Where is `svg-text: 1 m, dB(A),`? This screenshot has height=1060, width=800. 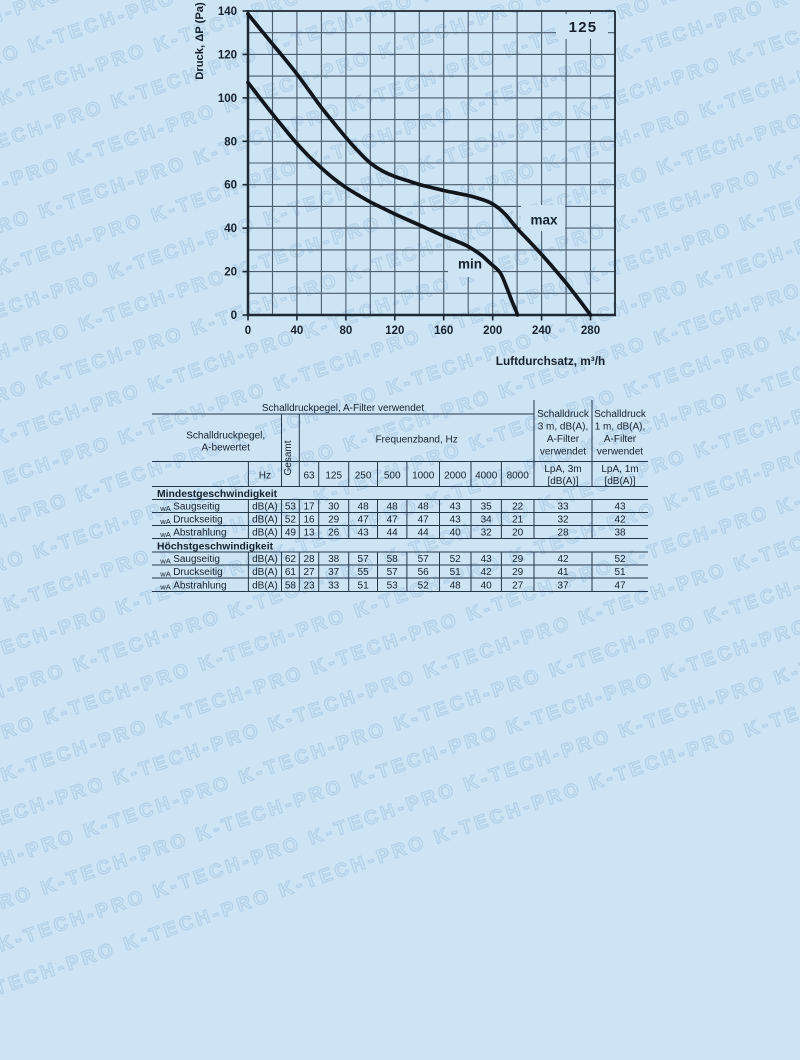 svg-text: 1 m, dB(A), is located at coordinates (620, 427).